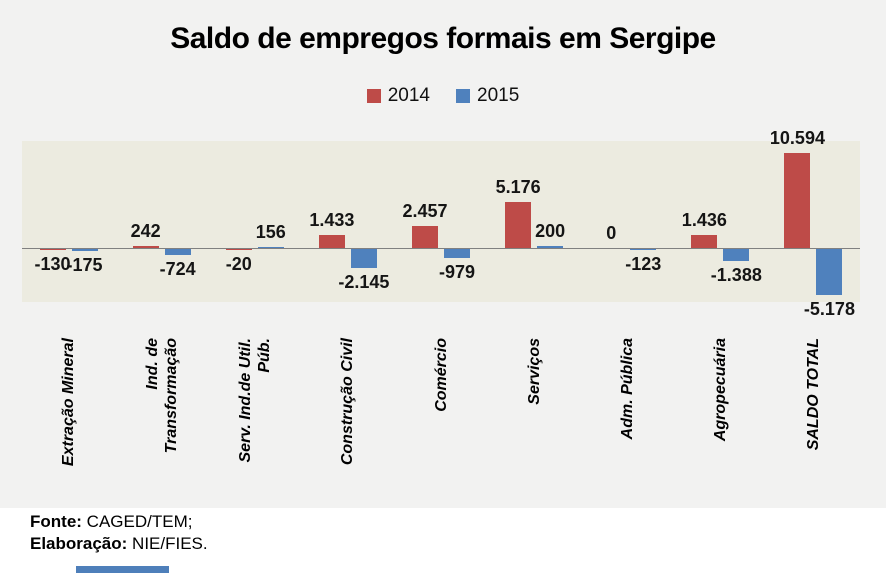 Image resolution: width=886 pixels, height=573 pixels. I want to click on legend-label: 2014, so click(408, 95).